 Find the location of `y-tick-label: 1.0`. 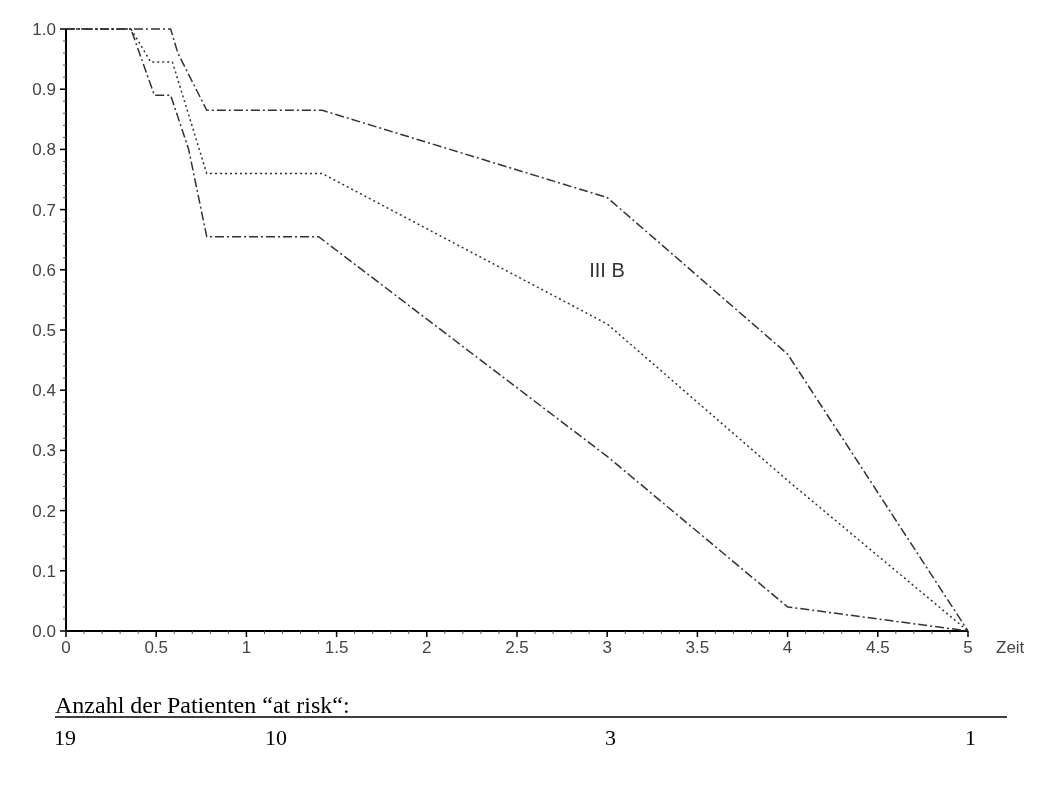

y-tick-label: 1.0 is located at coordinates (44, 29).